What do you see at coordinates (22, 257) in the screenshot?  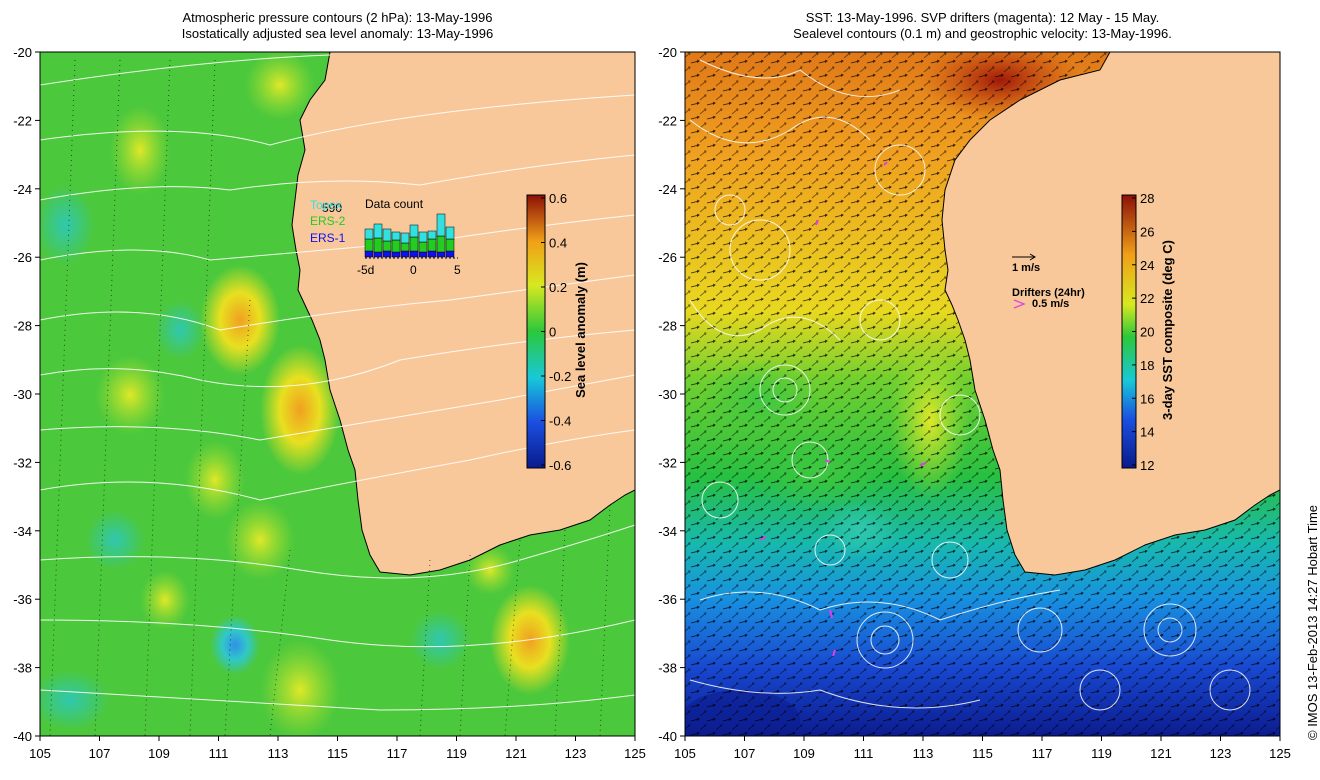 I see `left-lat-tick-label: -26` at bounding box center [22, 257].